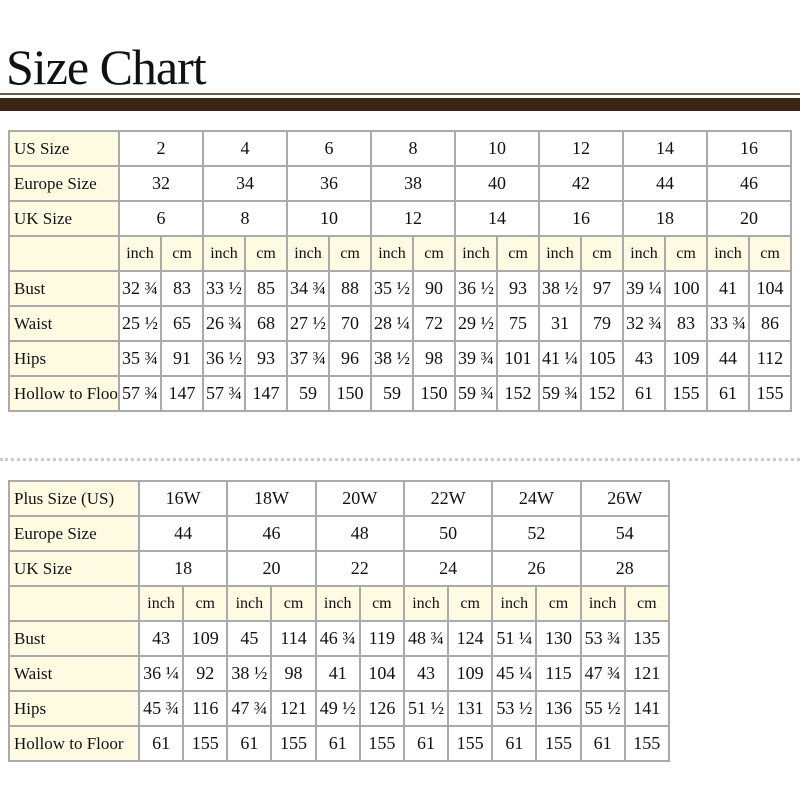  Describe the element at coordinates (728, 323) in the screenshot. I see `table-cell: 33 ¾` at that location.